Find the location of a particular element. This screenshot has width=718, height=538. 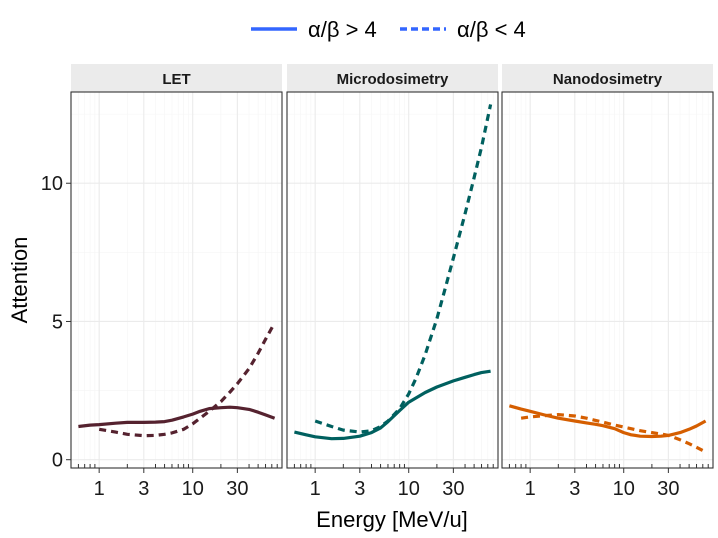

y-tick-label: 5 is located at coordinates (57, 322).